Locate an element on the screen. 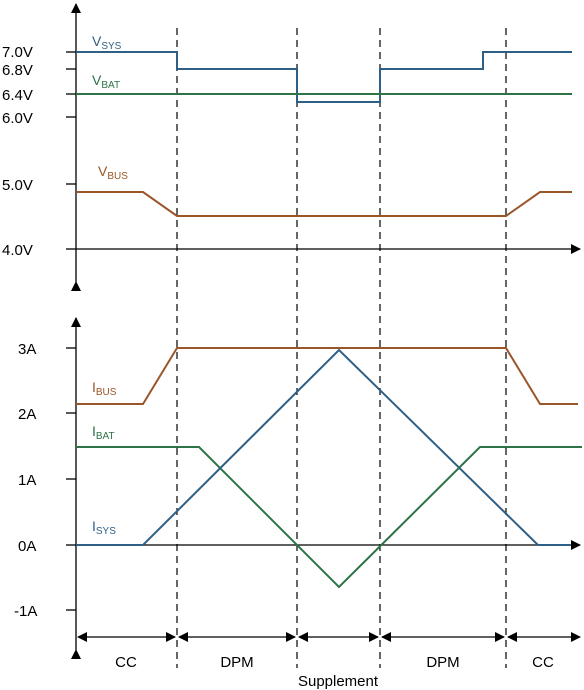 The width and height of the screenshot is (584, 690). tick-label-7v: 7.0V is located at coordinates (17, 52).